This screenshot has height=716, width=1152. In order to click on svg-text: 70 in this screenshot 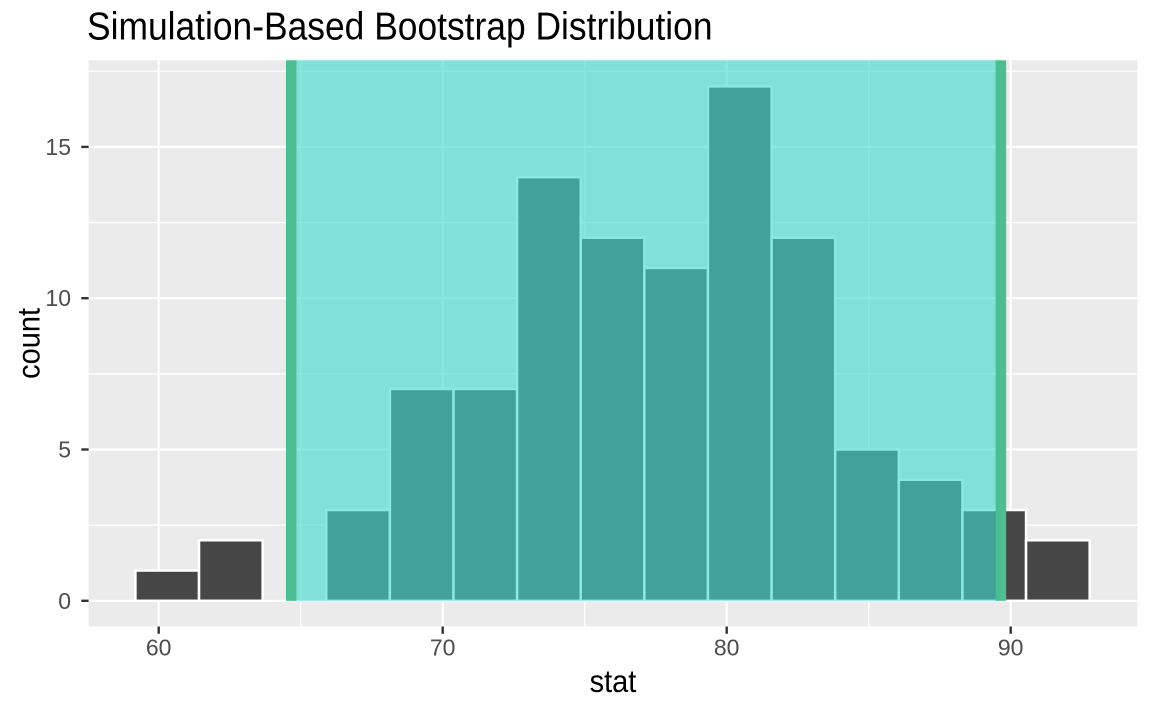, I will do `click(443, 648)`.